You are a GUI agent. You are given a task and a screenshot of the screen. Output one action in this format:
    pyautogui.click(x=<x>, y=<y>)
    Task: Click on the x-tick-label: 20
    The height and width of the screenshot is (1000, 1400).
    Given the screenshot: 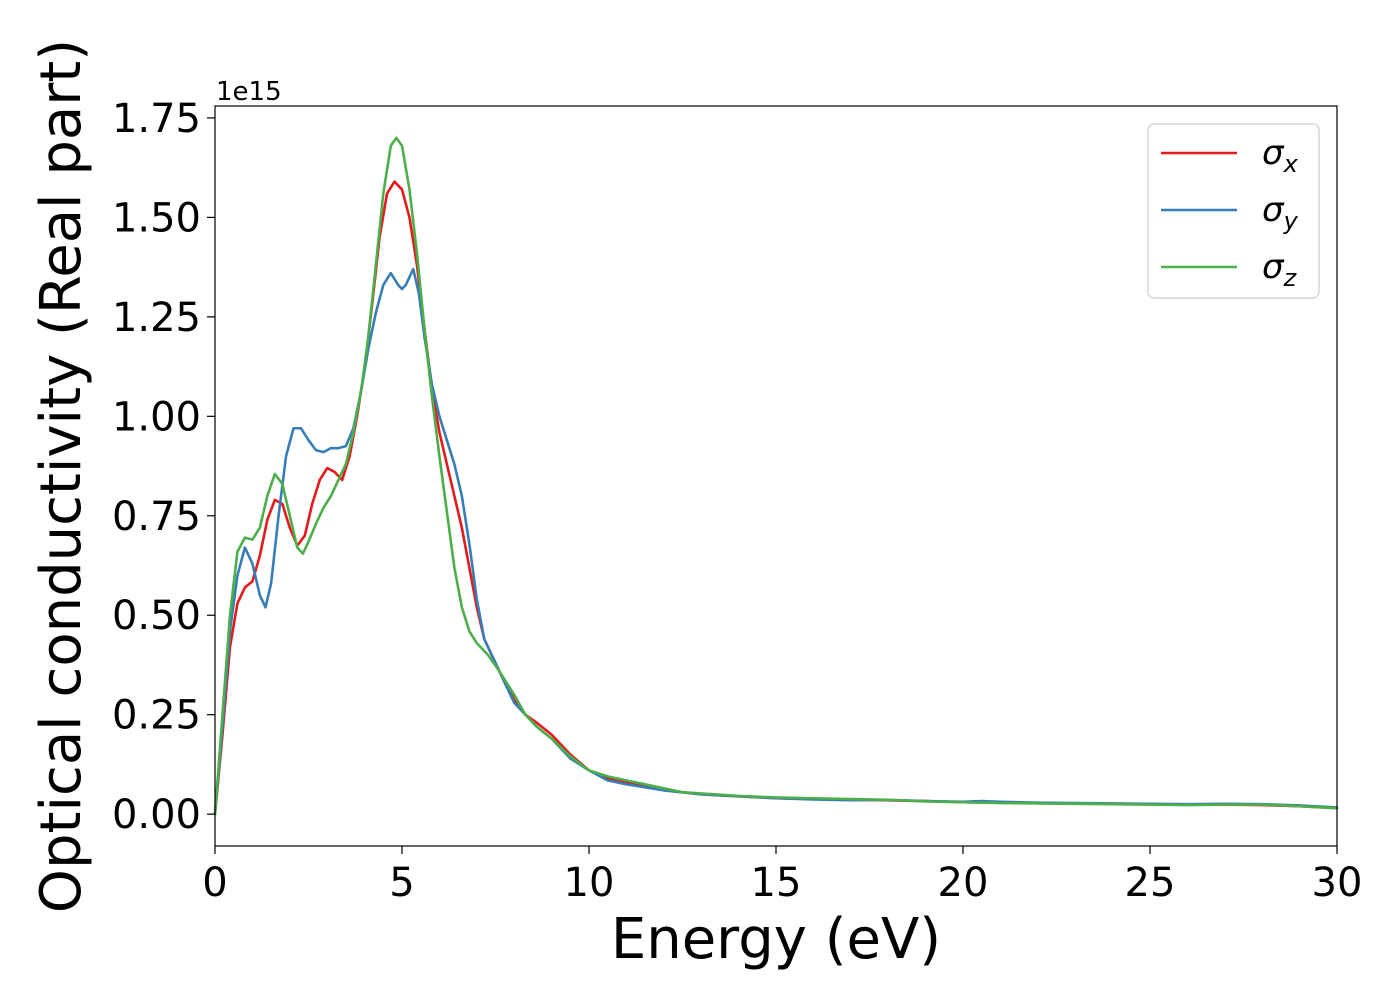 What is the action you would take?
    pyautogui.click(x=963, y=883)
    